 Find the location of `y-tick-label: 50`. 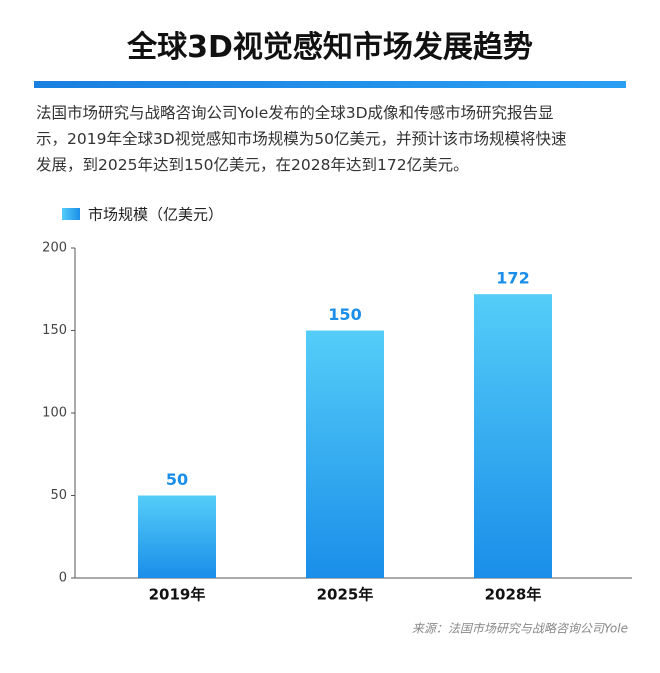

y-tick-label: 50 is located at coordinates (58, 495).